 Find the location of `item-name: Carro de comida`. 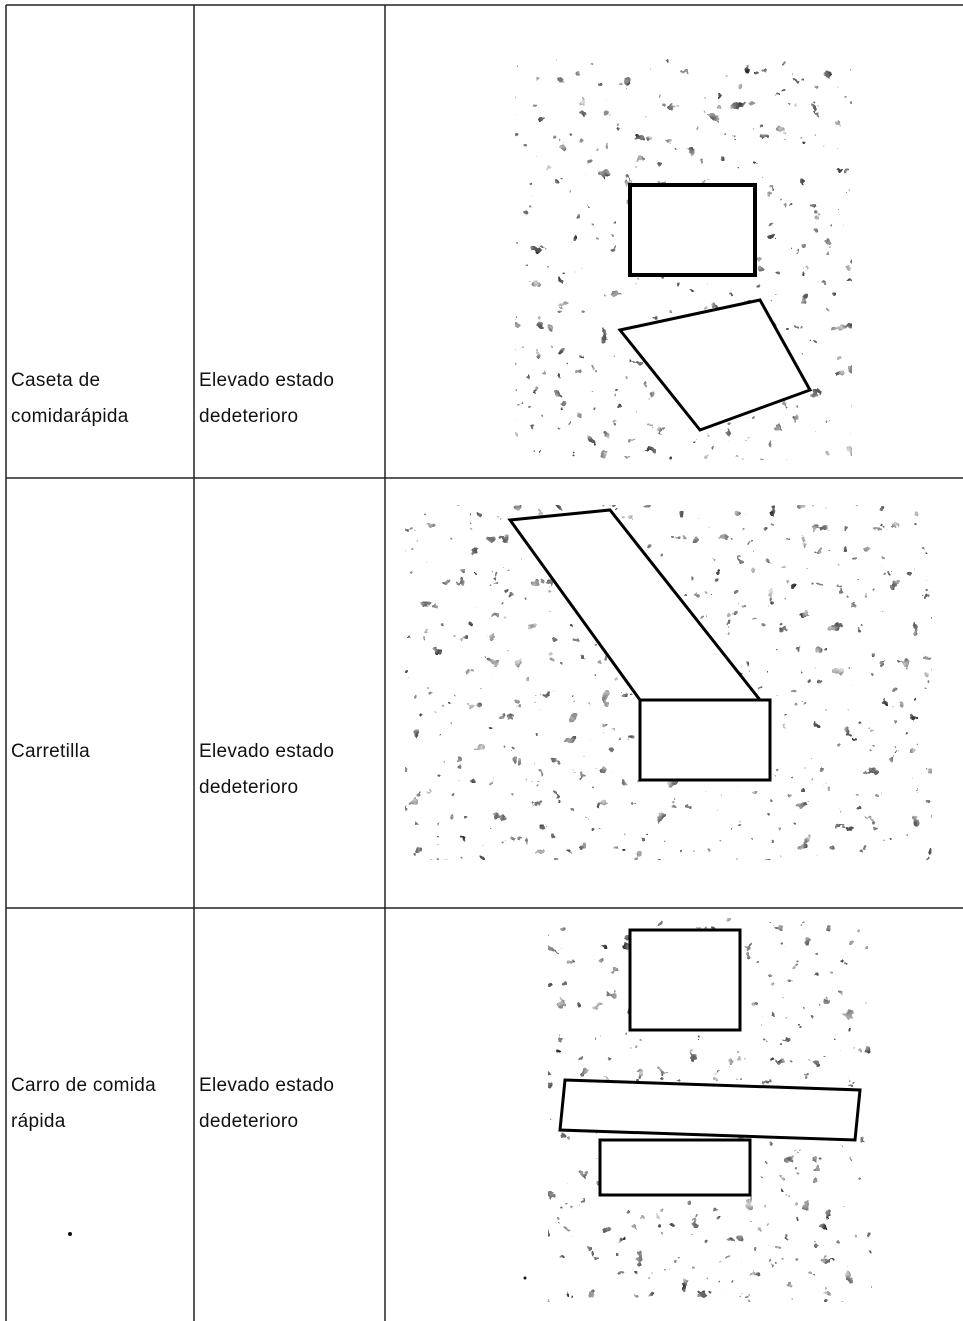

item-name: Carro de comida is located at coordinates (83, 1085).